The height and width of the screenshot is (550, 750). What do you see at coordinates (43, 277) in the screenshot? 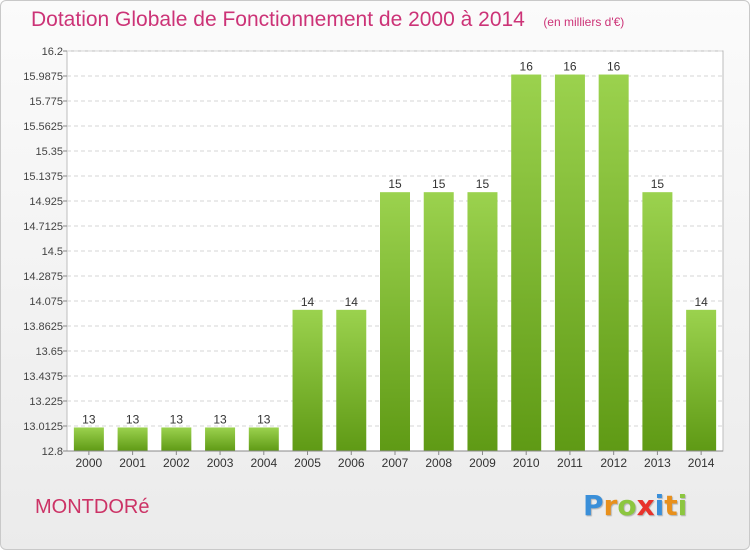
I see `y-tick-label: 14.2875` at bounding box center [43, 277].